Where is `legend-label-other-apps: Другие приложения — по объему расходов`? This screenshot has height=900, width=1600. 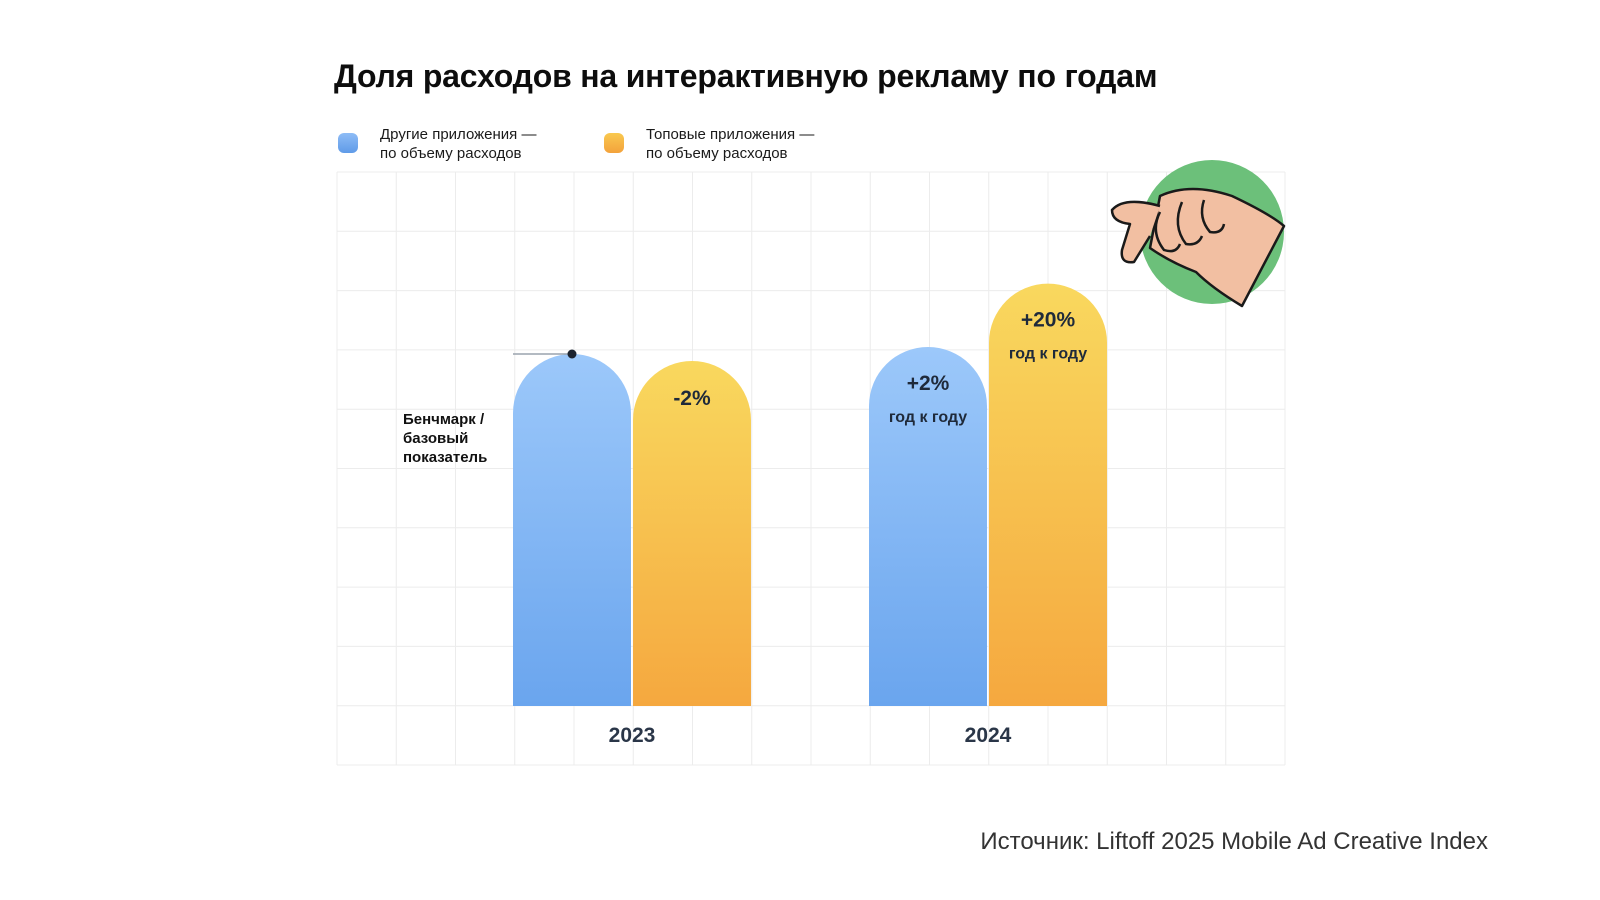
legend-label-other-apps: Другие приложения — по объему расходов is located at coordinates (458, 144).